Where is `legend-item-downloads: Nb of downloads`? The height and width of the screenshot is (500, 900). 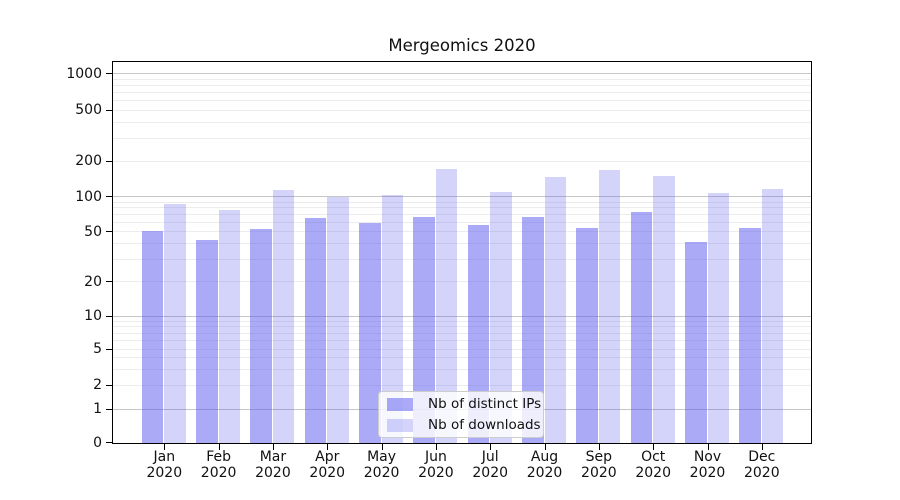
legend-item-downloads: Nb of downloads is located at coordinates (464, 425).